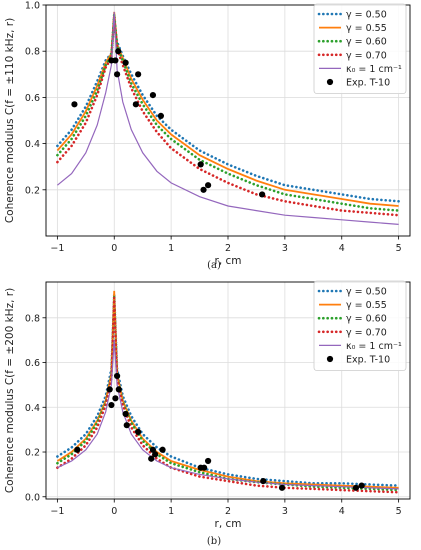 The image size is (421, 550). What do you see at coordinates (10, 120) in the screenshot?
I see `y-axis-label: Coherence modulus C(f = ±110 kHz, r)` at bounding box center [10, 120].